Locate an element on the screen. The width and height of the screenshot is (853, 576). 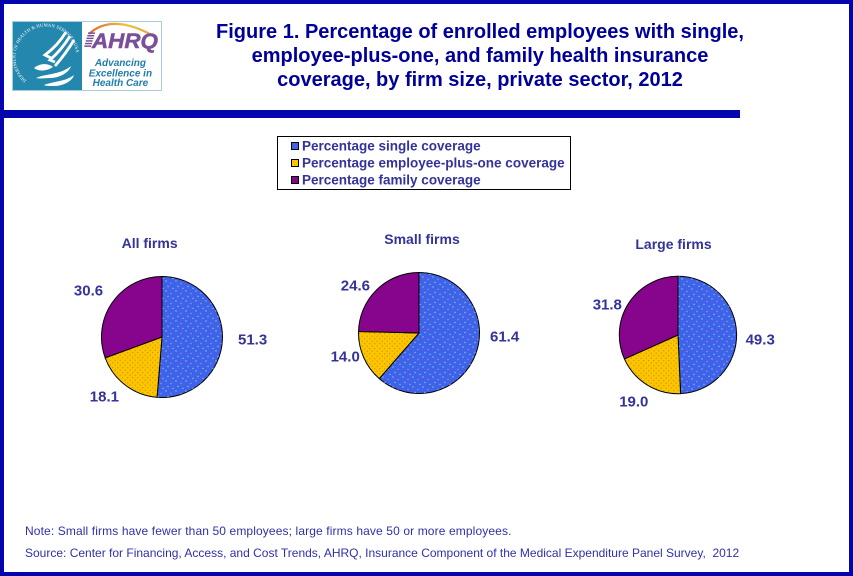
svg-text: Advancing is located at coordinates (120, 63).